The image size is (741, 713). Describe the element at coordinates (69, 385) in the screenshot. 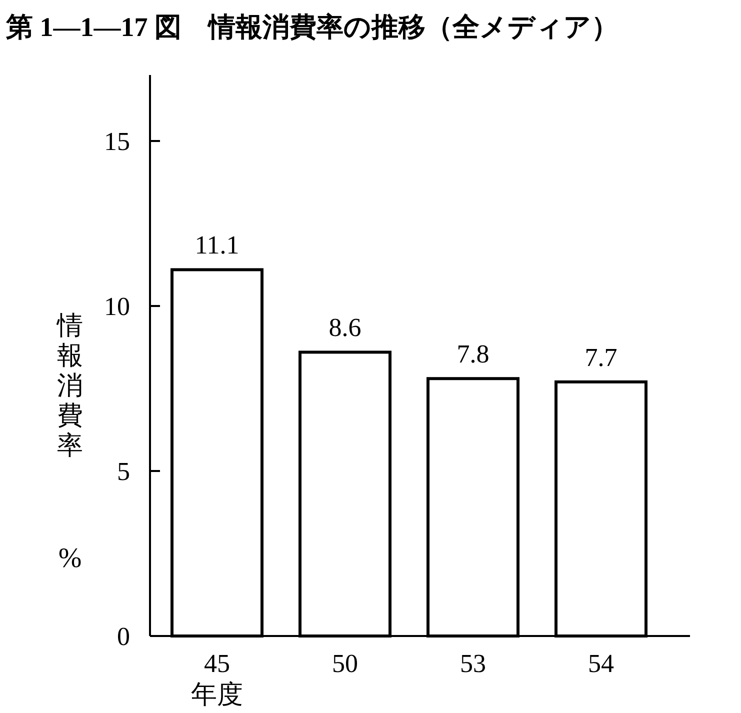

I see `y-axis-title: 情報消費率` at that location.